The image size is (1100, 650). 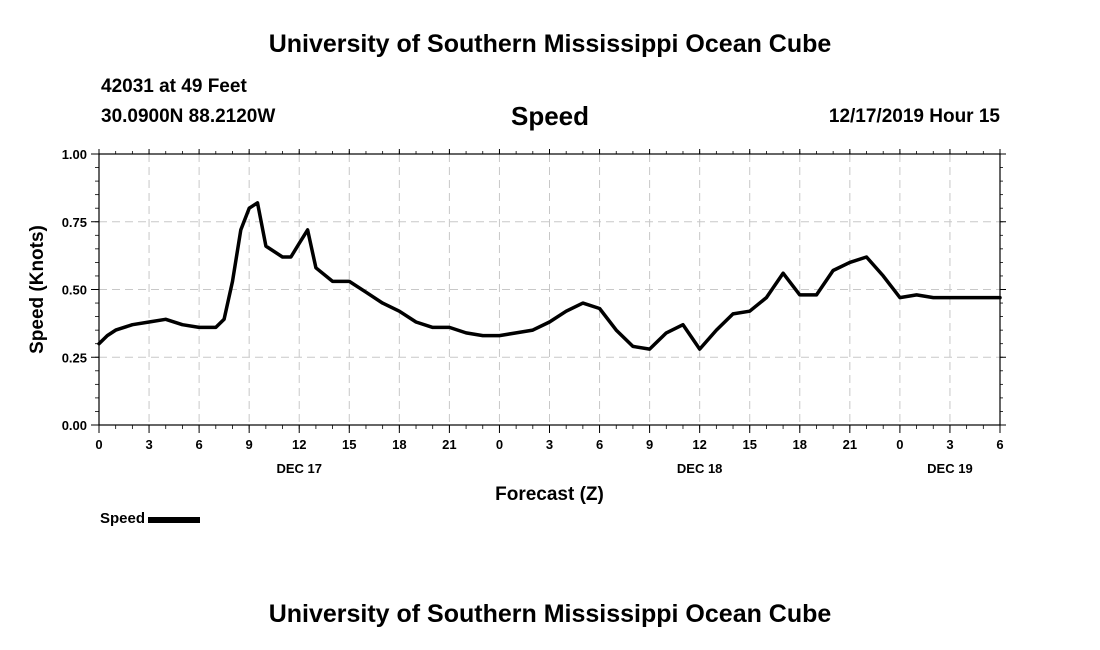 I want to click on y-tick-label: 0.25, so click(x=74, y=357).